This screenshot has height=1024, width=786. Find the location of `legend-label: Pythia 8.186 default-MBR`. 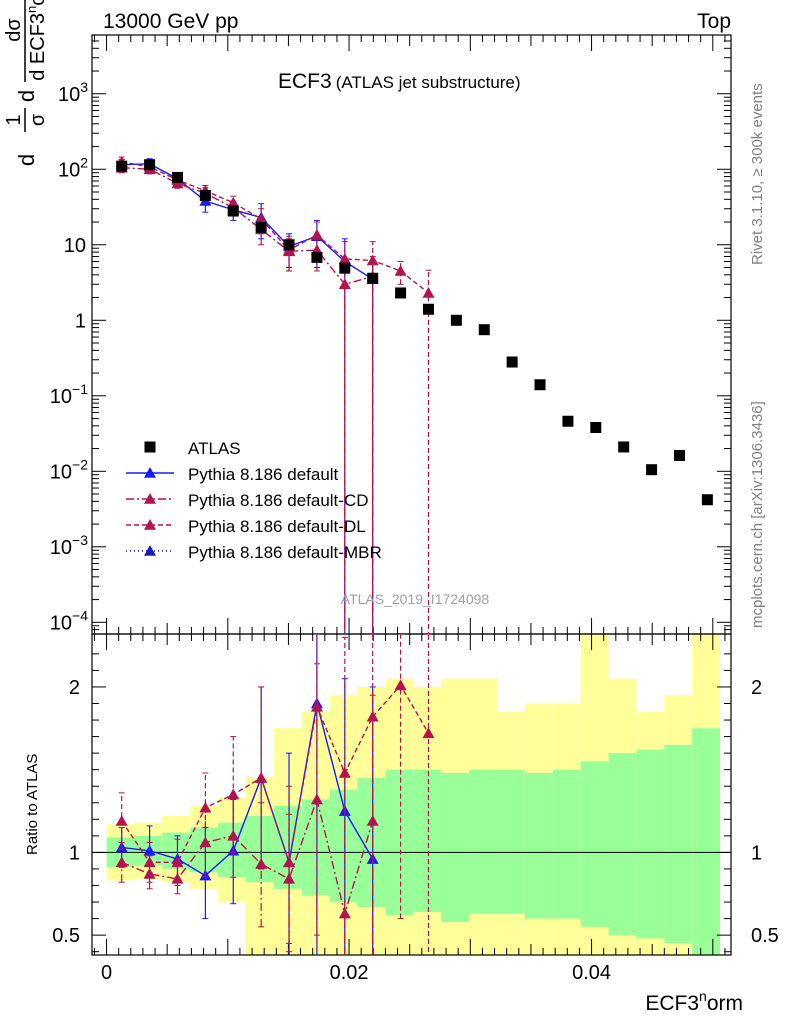

legend-label: Pythia 8.186 default-MBR is located at coordinates (285, 552).